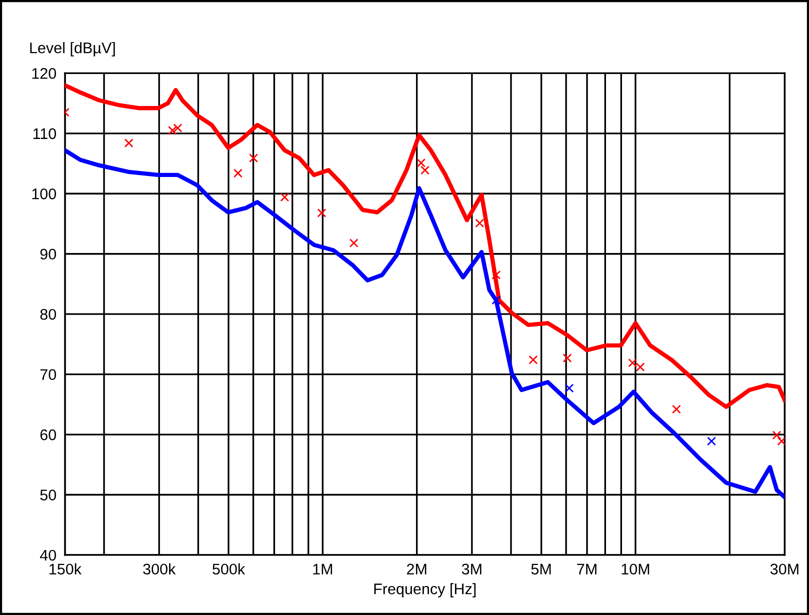  What do you see at coordinates (44, 73) in the screenshot?
I see `y-tick-label: 120` at bounding box center [44, 73].